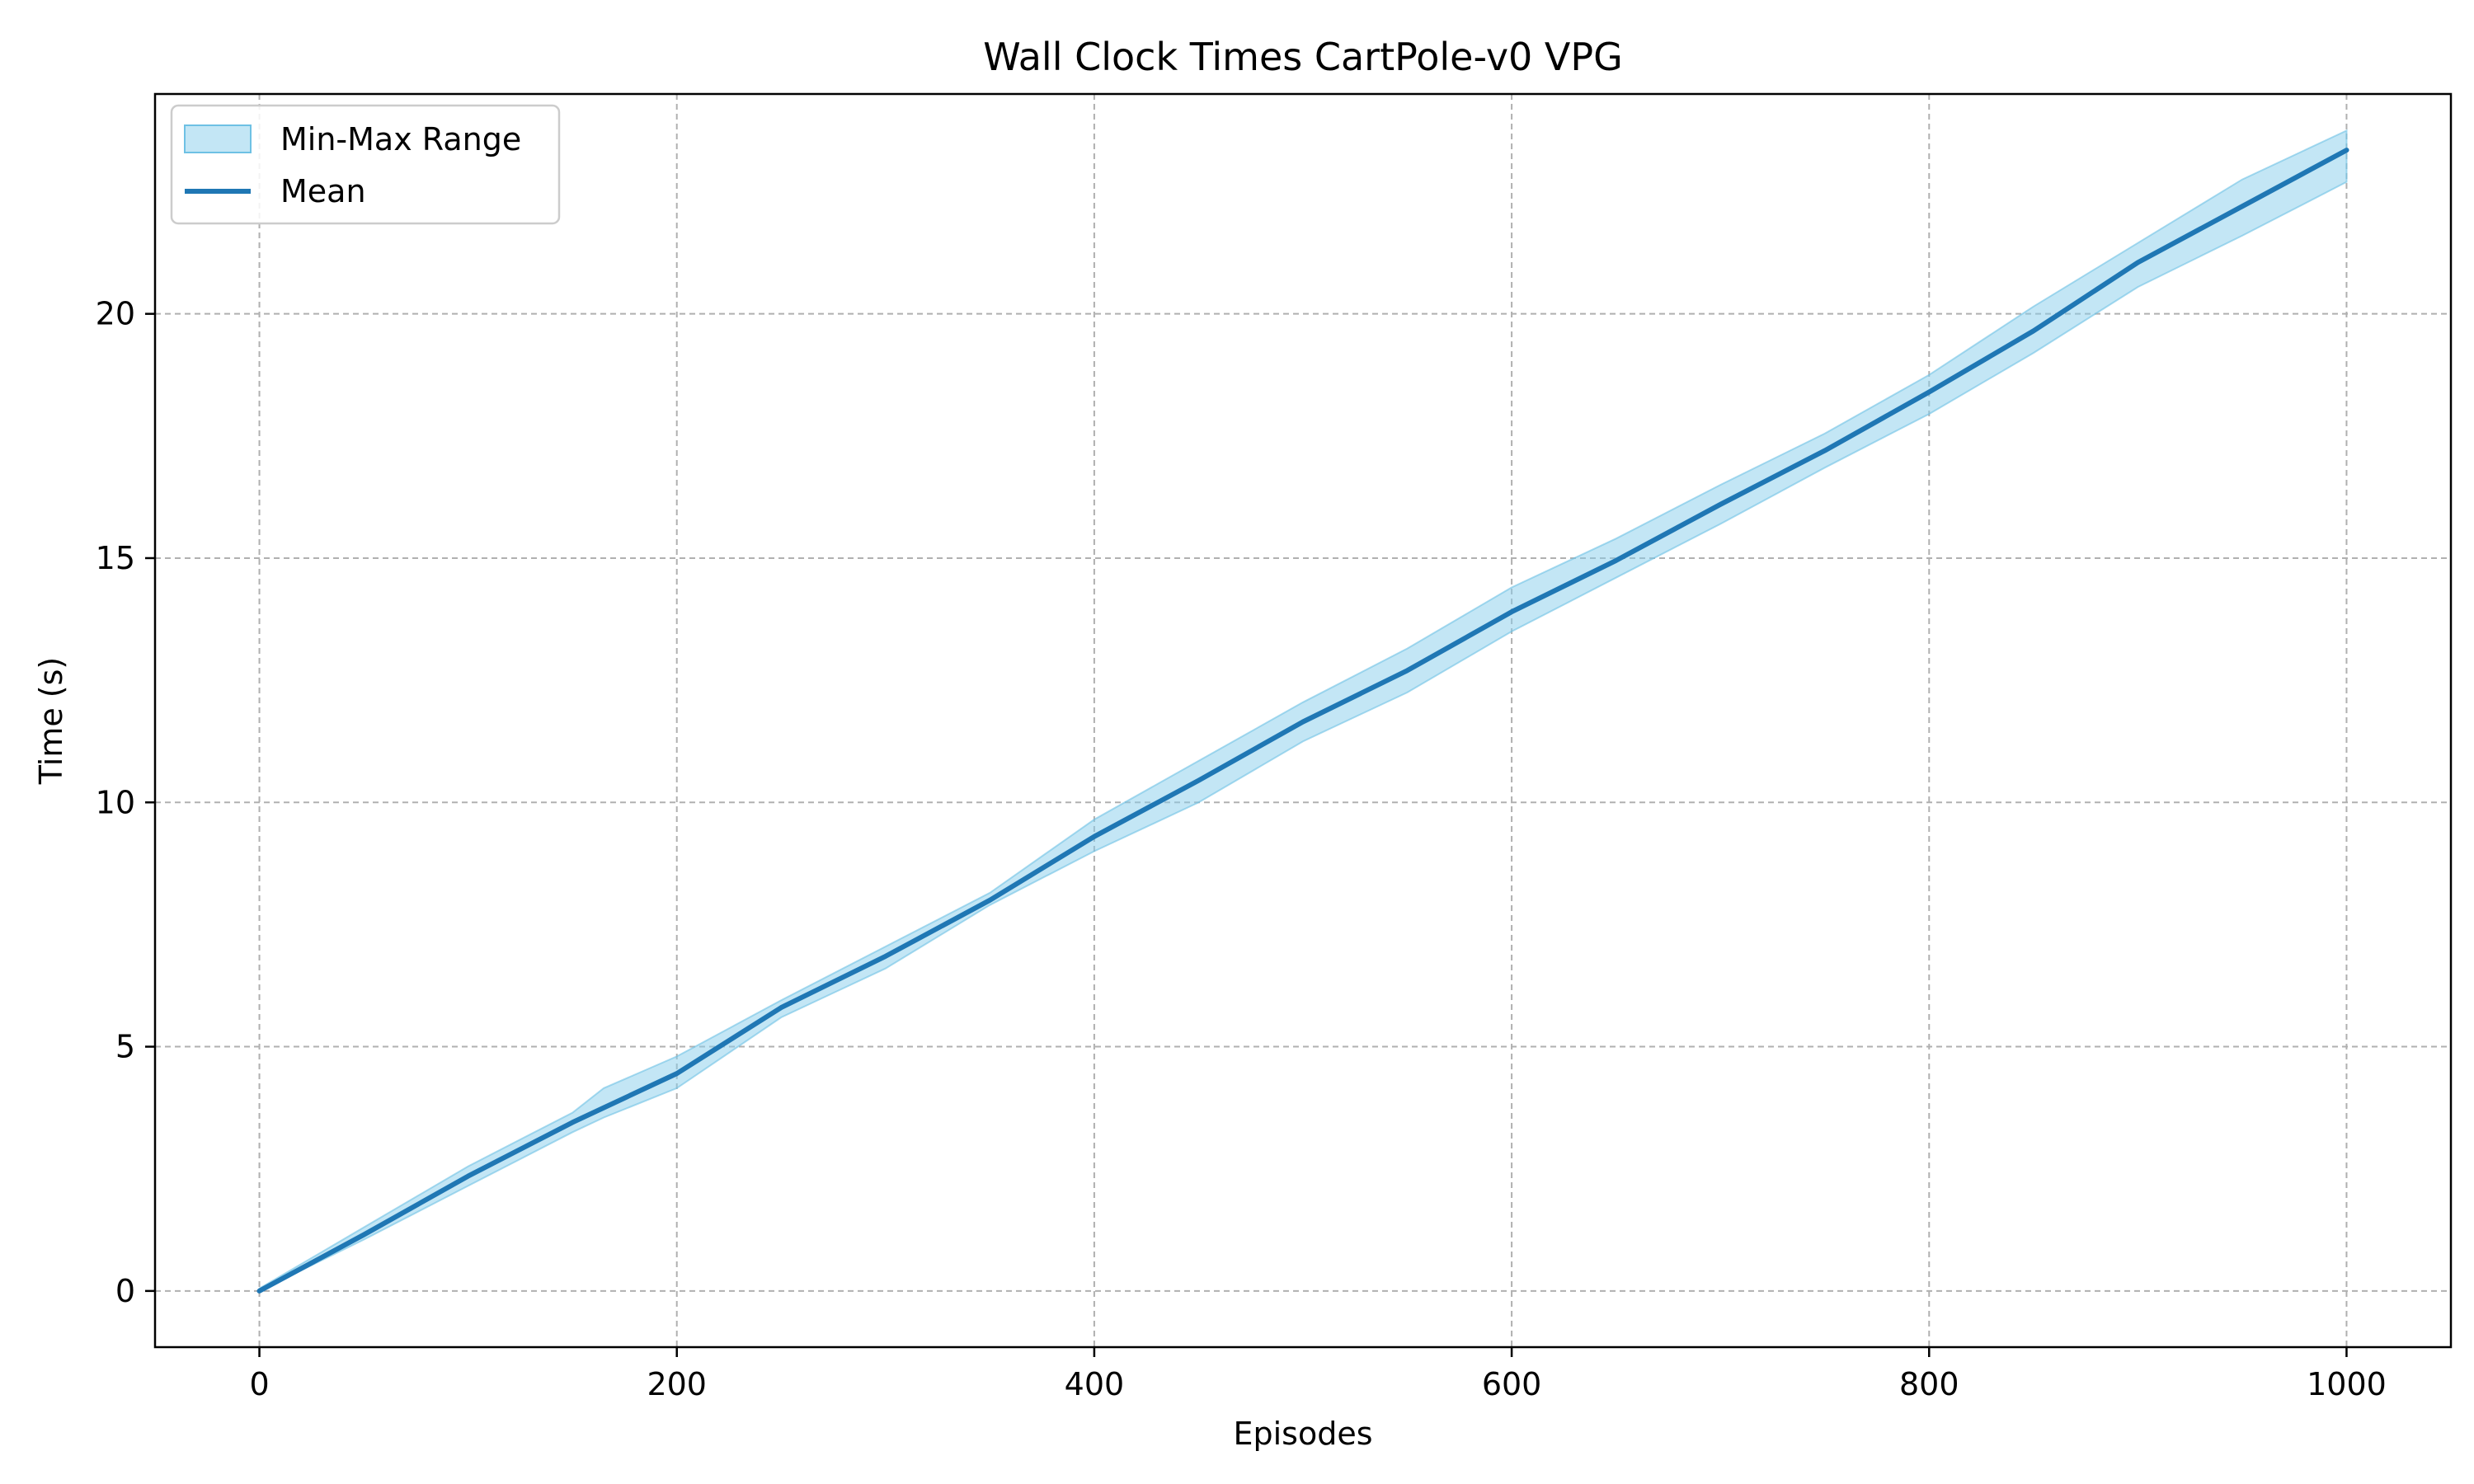 This screenshot has height=1484, width=2474. I want to click on y-tick-label: 20, so click(115, 314).